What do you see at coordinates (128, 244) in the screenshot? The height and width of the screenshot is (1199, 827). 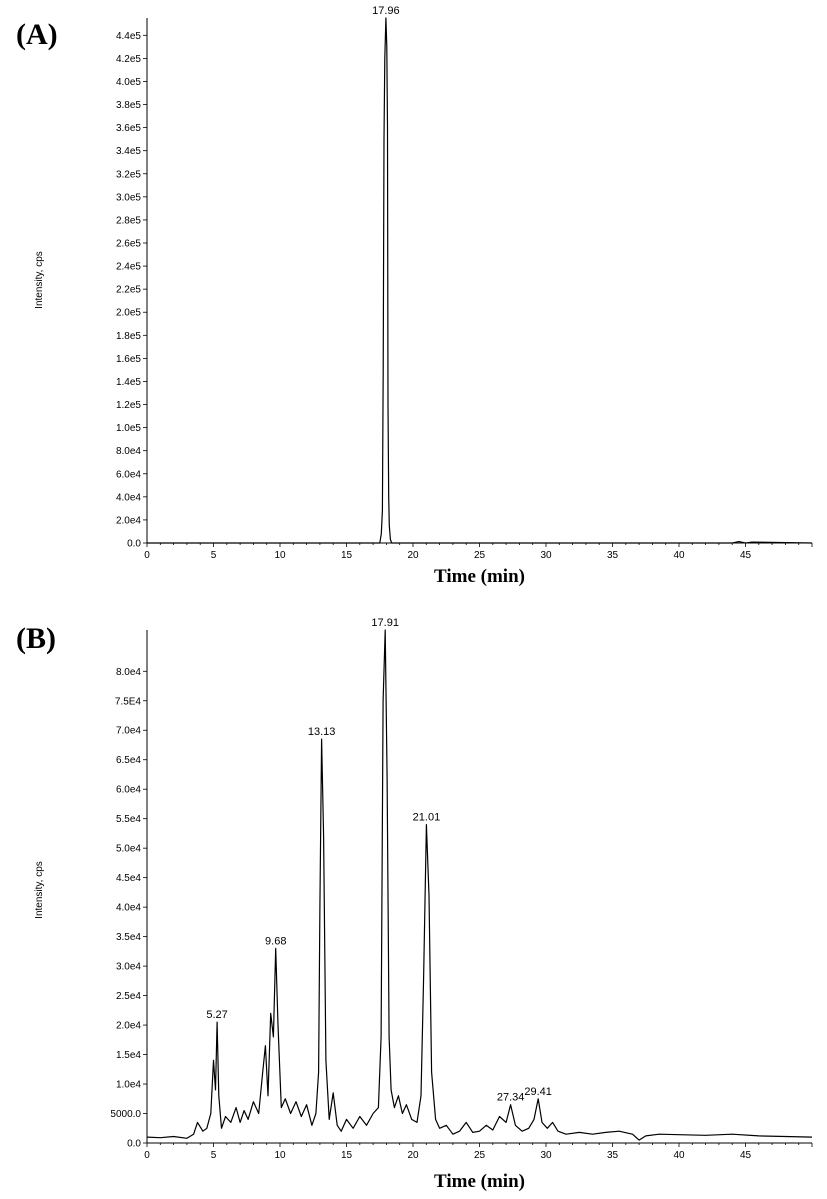 I see `y-tick-label: 2.6e5` at bounding box center [128, 244].